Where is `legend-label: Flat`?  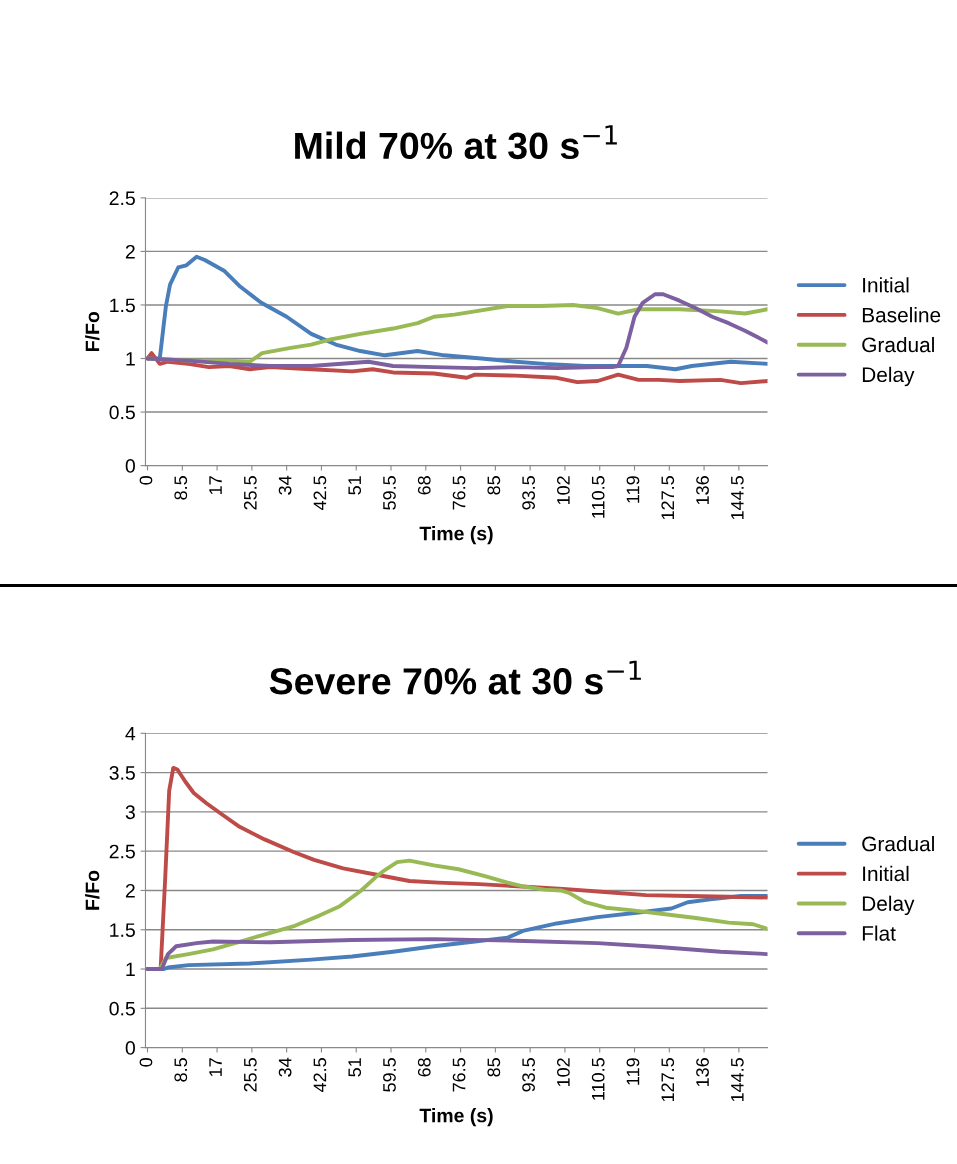 legend-label: Flat is located at coordinates (879, 933).